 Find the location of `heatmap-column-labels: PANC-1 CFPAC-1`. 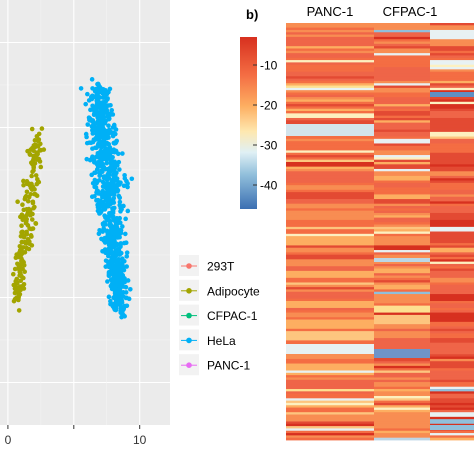

heatmap-column-labels: PANC-1 CFPAC-1 is located at coordinates (372, 11).